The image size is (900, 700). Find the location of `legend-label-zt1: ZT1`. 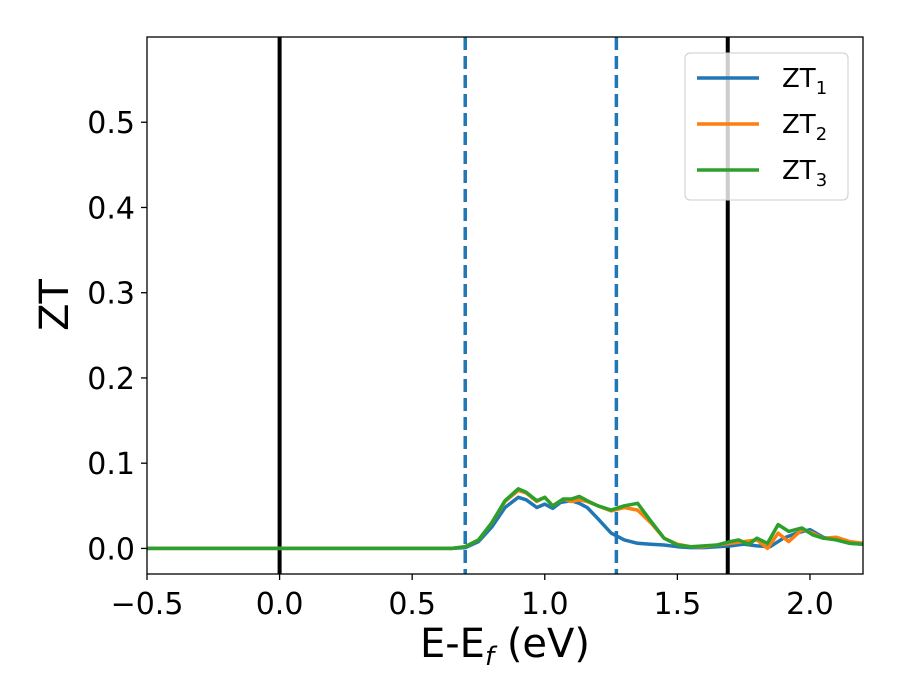

legend-label-zt1: ZT1 is located at coordinates (804, 81).